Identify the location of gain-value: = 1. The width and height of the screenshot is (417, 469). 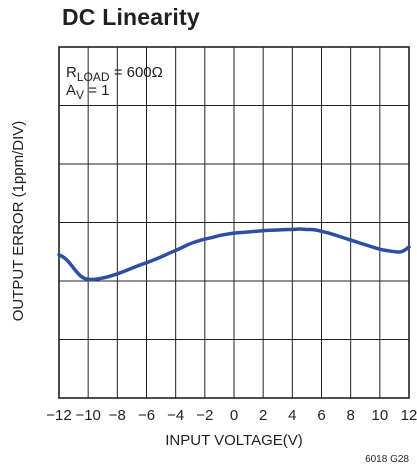
(96, 90).